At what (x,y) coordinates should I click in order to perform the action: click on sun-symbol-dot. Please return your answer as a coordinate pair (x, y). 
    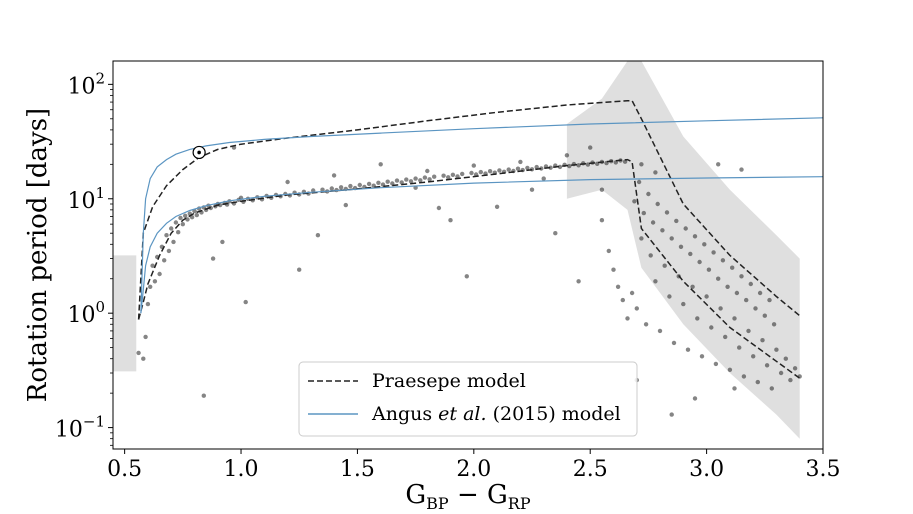
    Looking at the image, I should click on (199, 152).